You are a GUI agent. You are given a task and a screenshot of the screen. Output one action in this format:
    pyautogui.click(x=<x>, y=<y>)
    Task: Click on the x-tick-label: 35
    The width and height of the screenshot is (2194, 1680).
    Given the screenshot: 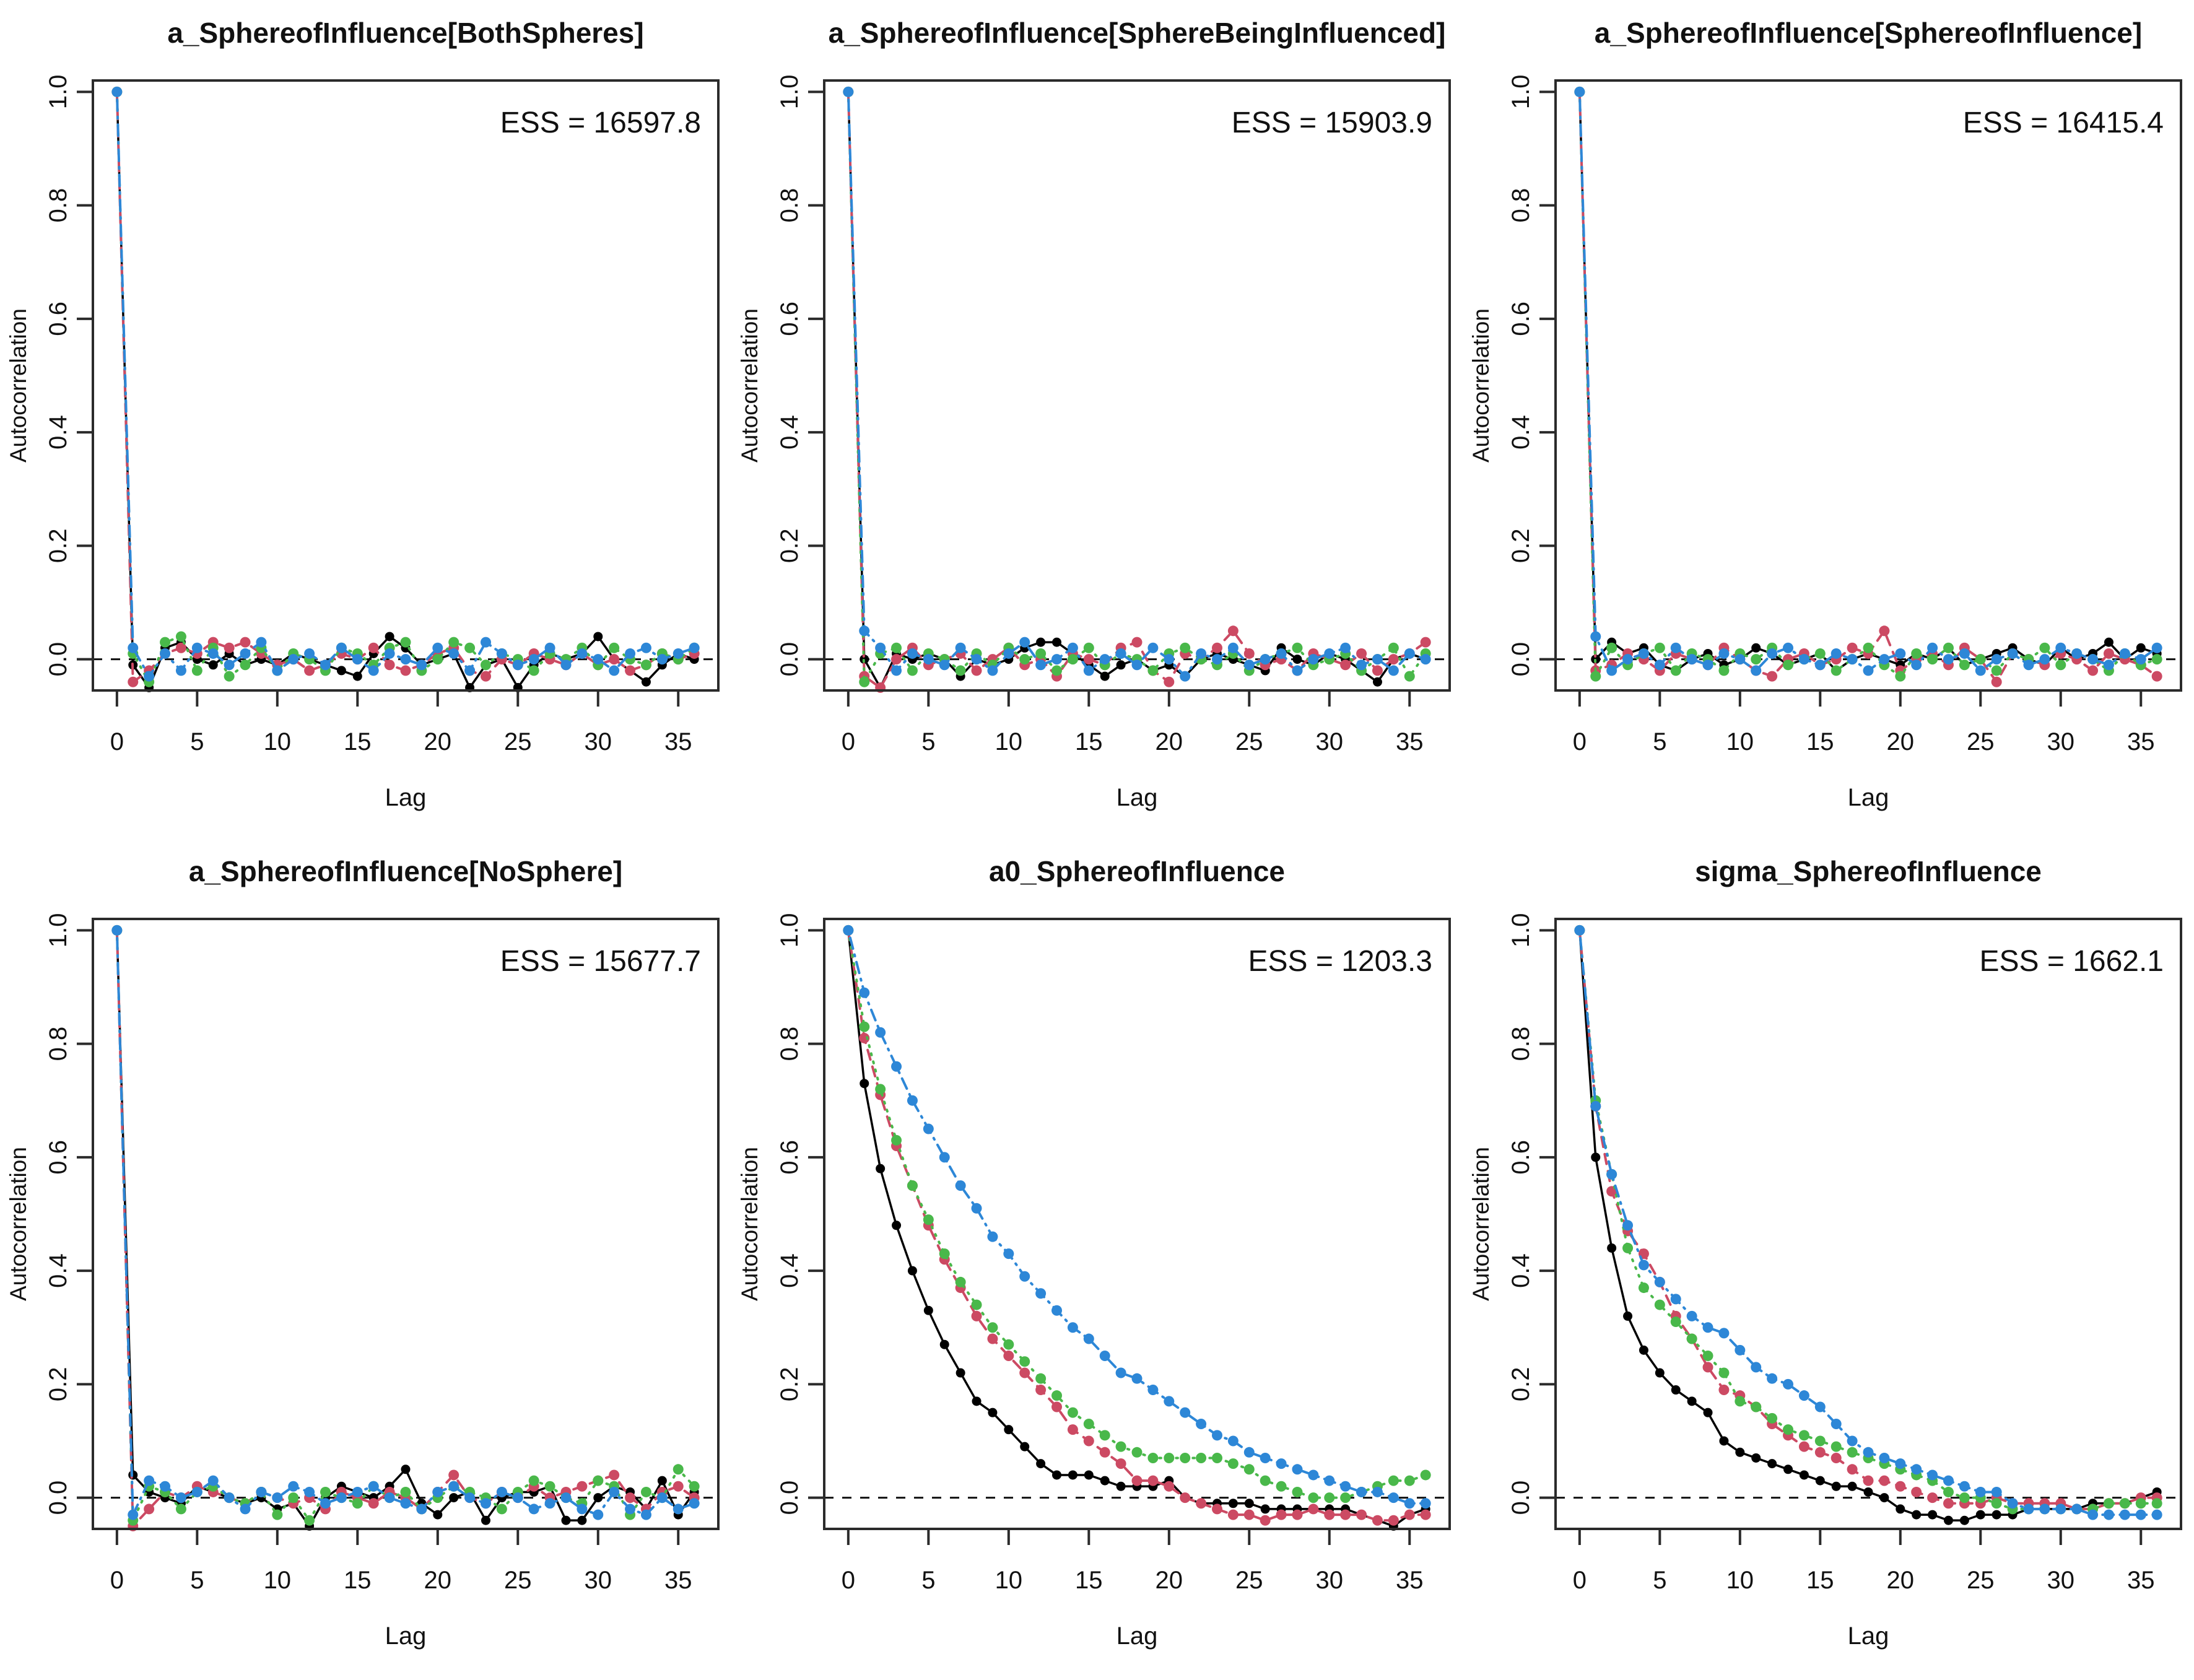 What is the action you would take?
    pyautogui.click(x=2141, y=1580)
    